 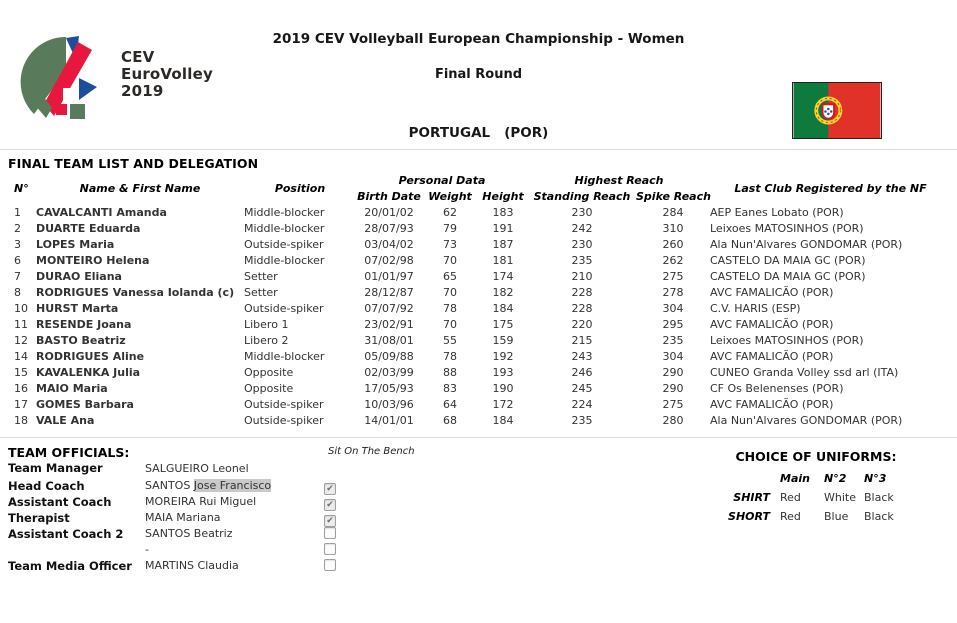 I want to click on player-height: 181, so click(x=503, y=260).